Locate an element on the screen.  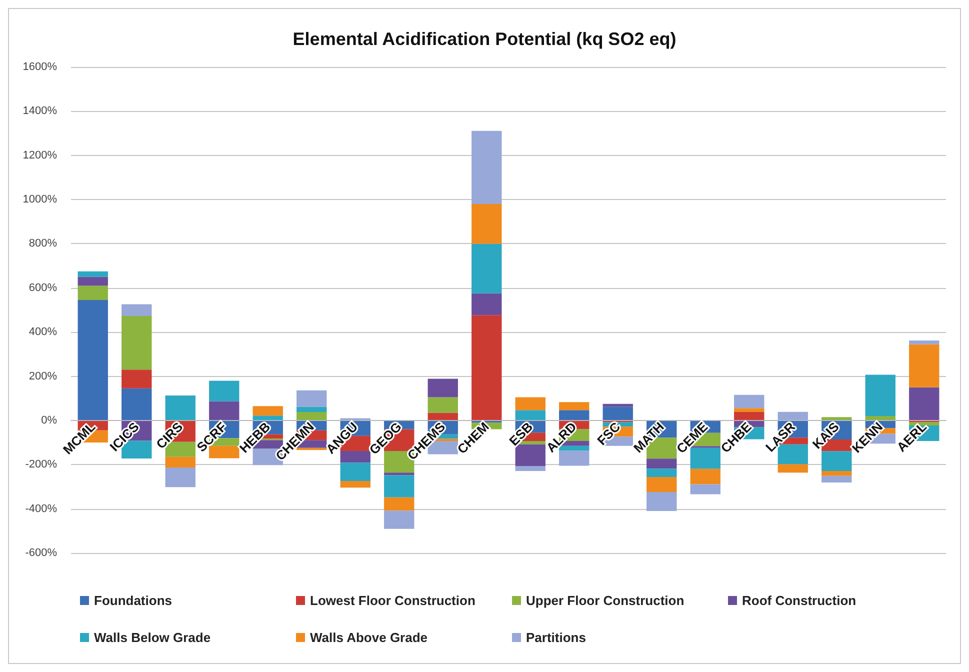
y-tick-label: 1000% is located at coordinates (40, 200).